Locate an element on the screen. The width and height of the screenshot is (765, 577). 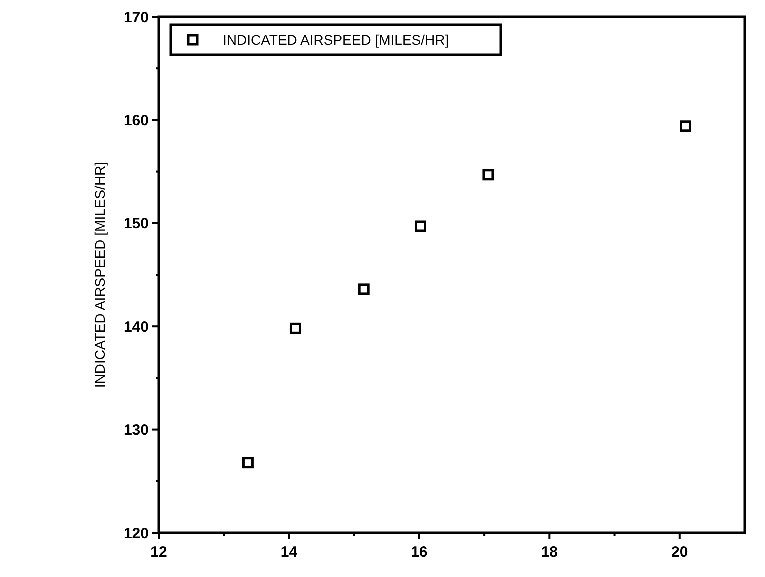
y-tick-label: 140 is located at coordinates (136, 327).